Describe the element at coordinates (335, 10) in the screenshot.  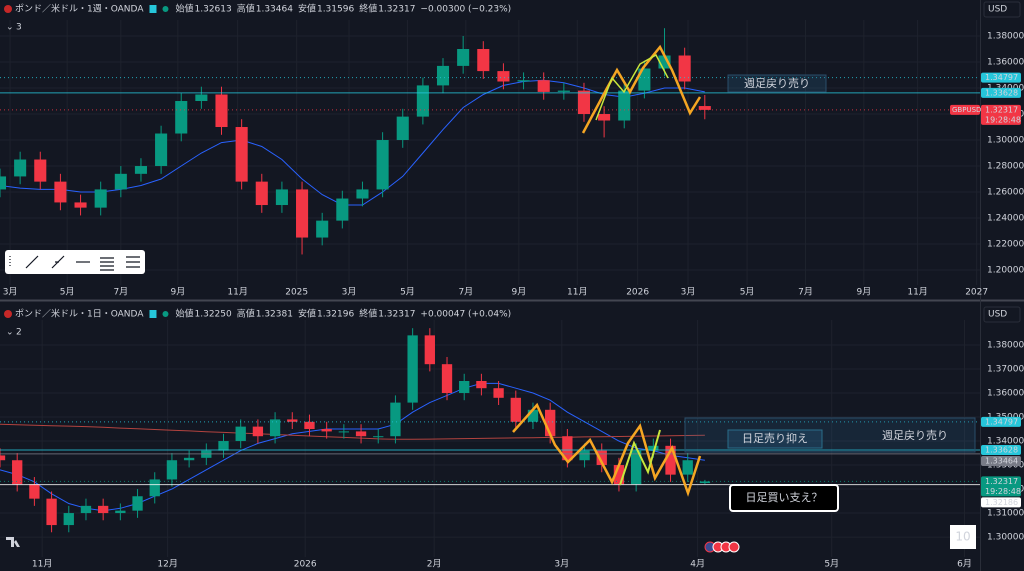
I see `ohlc-value: 1.31596` at that location.